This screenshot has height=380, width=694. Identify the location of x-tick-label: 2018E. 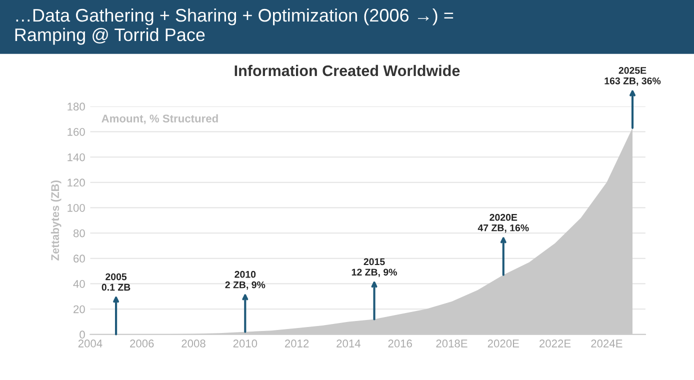
(452, 344).